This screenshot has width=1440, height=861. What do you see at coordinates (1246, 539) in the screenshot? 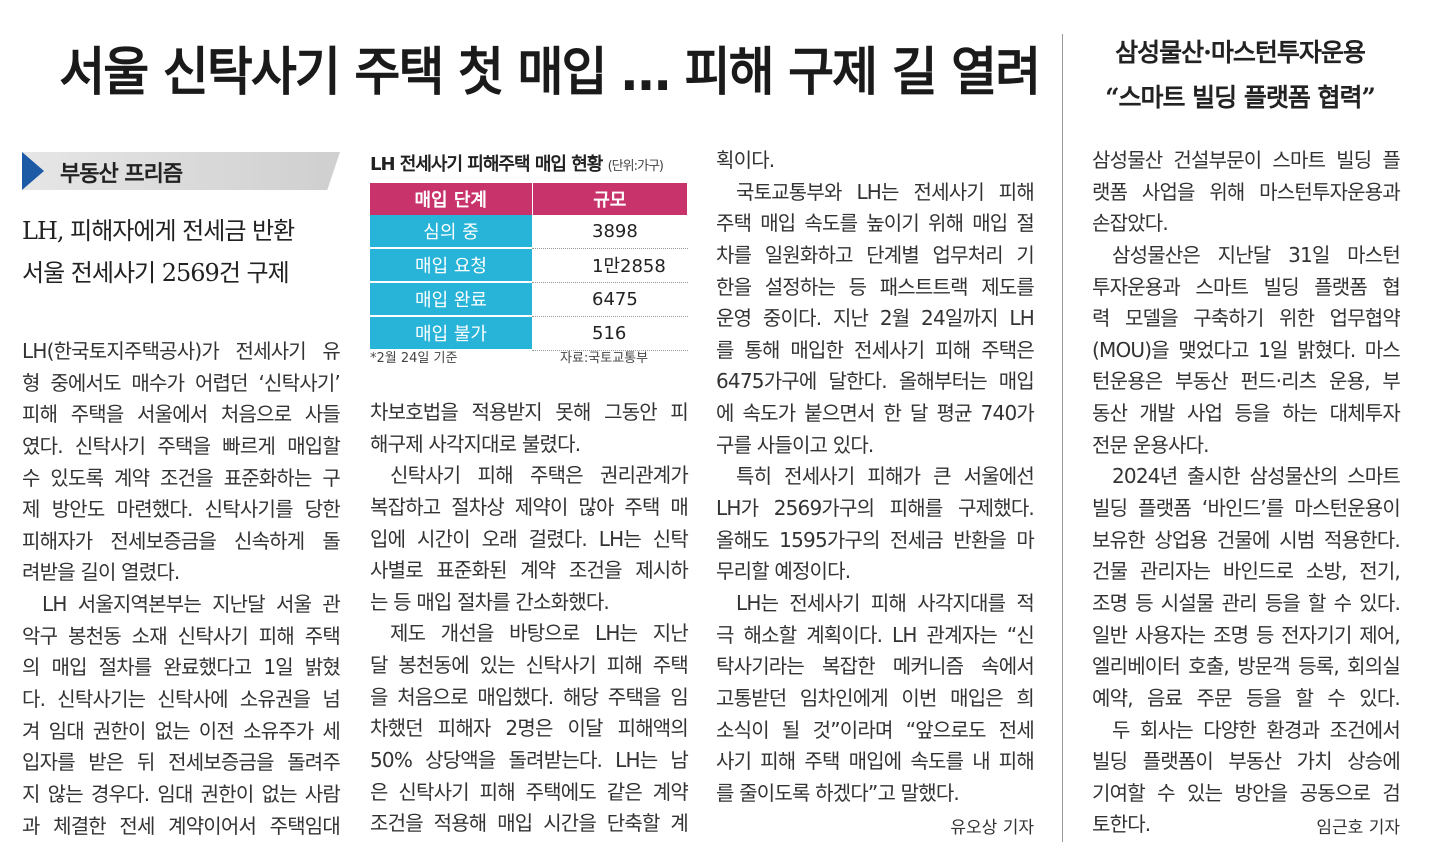
I see `text-line: 보유한 상업용 건물에 시범 적용한다.` at bounding box center [1246, 539].